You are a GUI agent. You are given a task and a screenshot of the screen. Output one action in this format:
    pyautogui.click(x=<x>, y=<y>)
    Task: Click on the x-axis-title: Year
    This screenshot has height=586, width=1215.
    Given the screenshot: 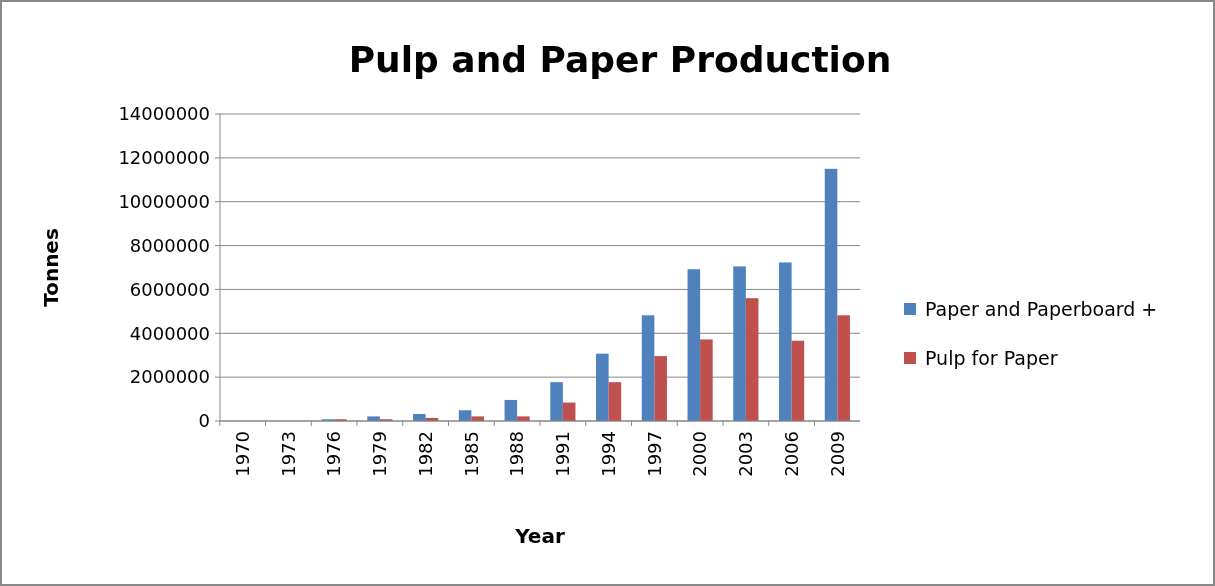 What is the action you would take?
    pyautogui.click(x=539, y=536)
    